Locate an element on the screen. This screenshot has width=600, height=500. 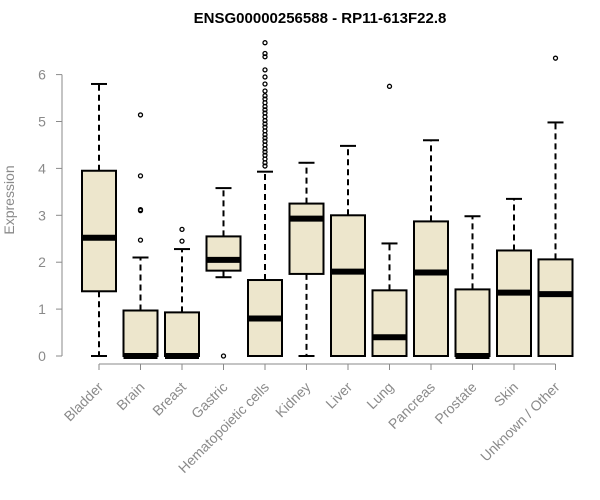
box-bladder is located at coordinates (99, 219).